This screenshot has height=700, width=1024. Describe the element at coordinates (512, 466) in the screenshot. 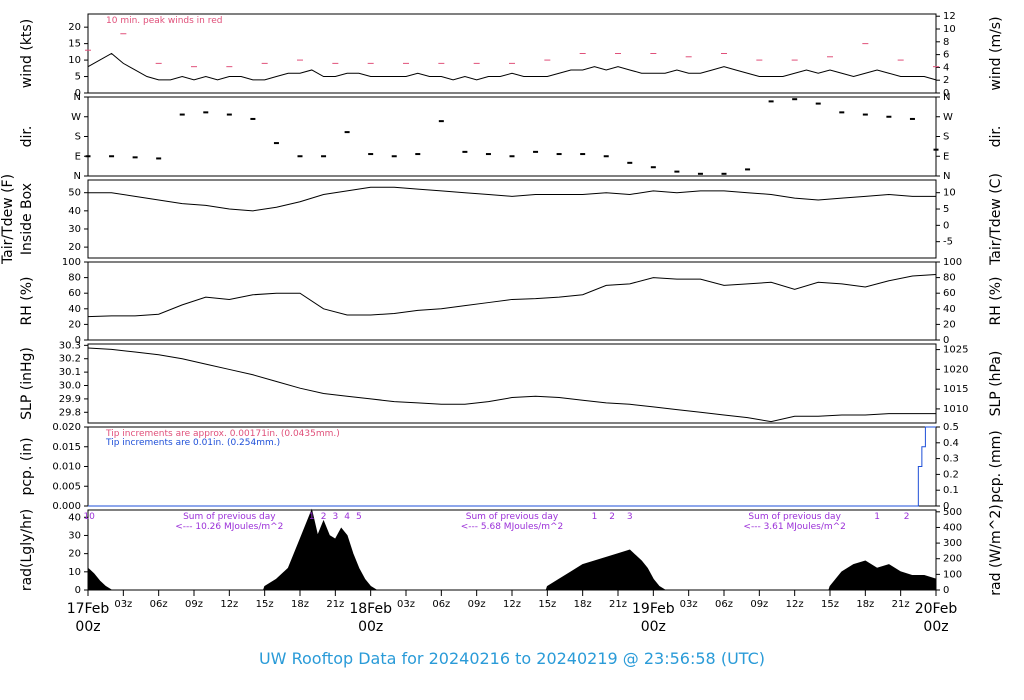

I see `pcp-series-line` at that location.